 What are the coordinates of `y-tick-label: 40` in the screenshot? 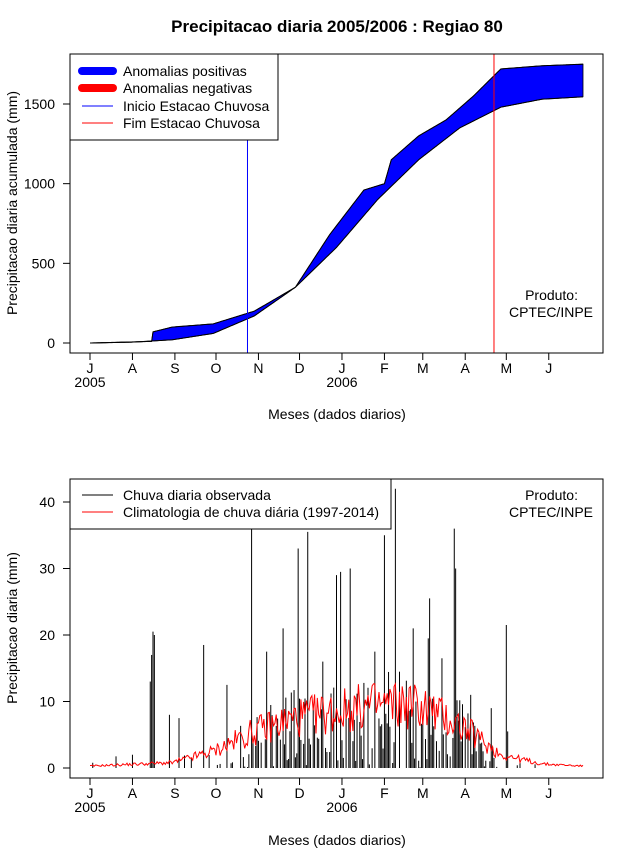 It's located at (47, 502).